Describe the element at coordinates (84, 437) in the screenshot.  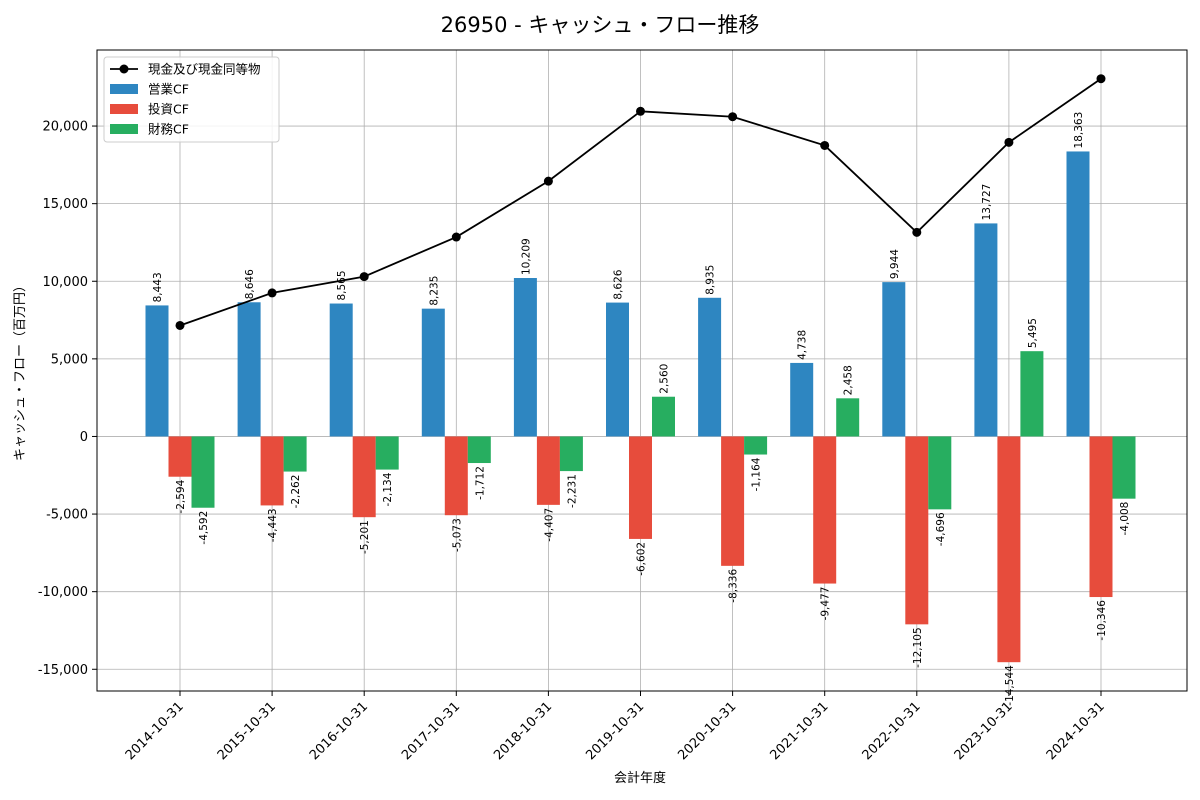
I see `y-tick-label: 0` at that location.